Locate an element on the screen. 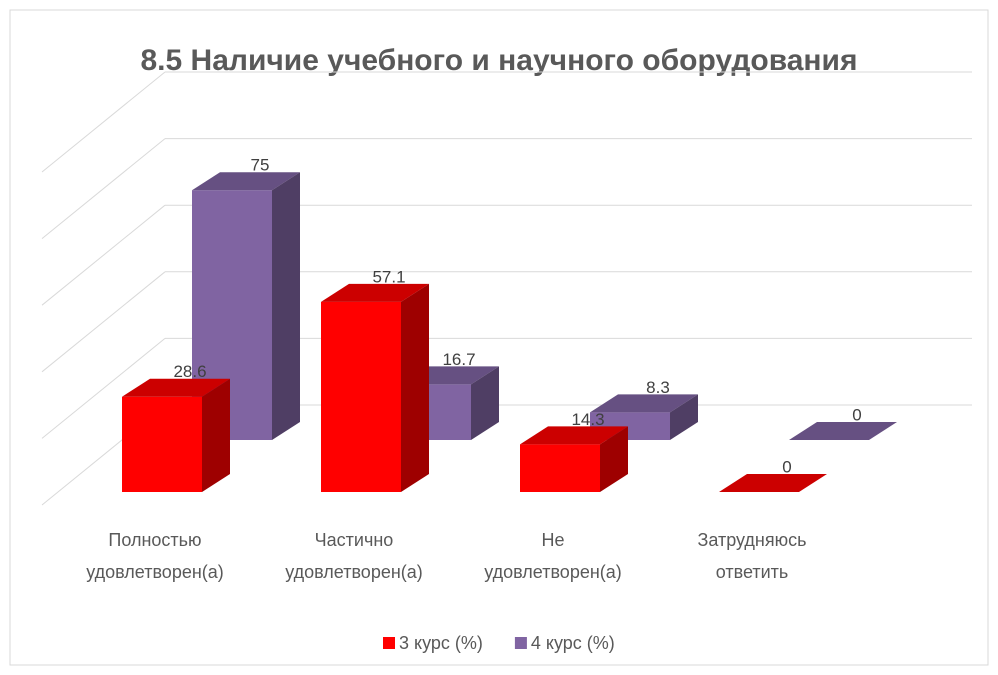 Image resolution: width=998 pixels, height=675 pixels. x-tick-label: Не удовлетворен(а) is located at coordinates (553, 556).